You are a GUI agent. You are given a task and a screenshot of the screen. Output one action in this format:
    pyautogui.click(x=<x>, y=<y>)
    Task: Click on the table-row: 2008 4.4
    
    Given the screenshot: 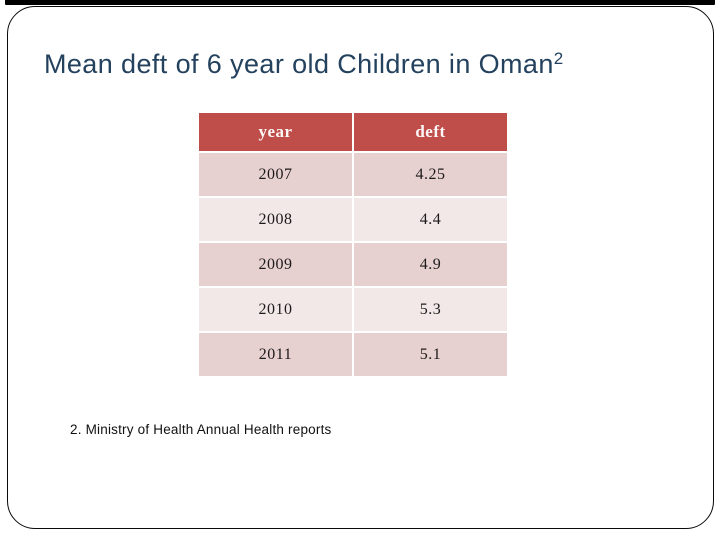 What is the action you would take?
    pyautogui.click(x=353, y=219)
    